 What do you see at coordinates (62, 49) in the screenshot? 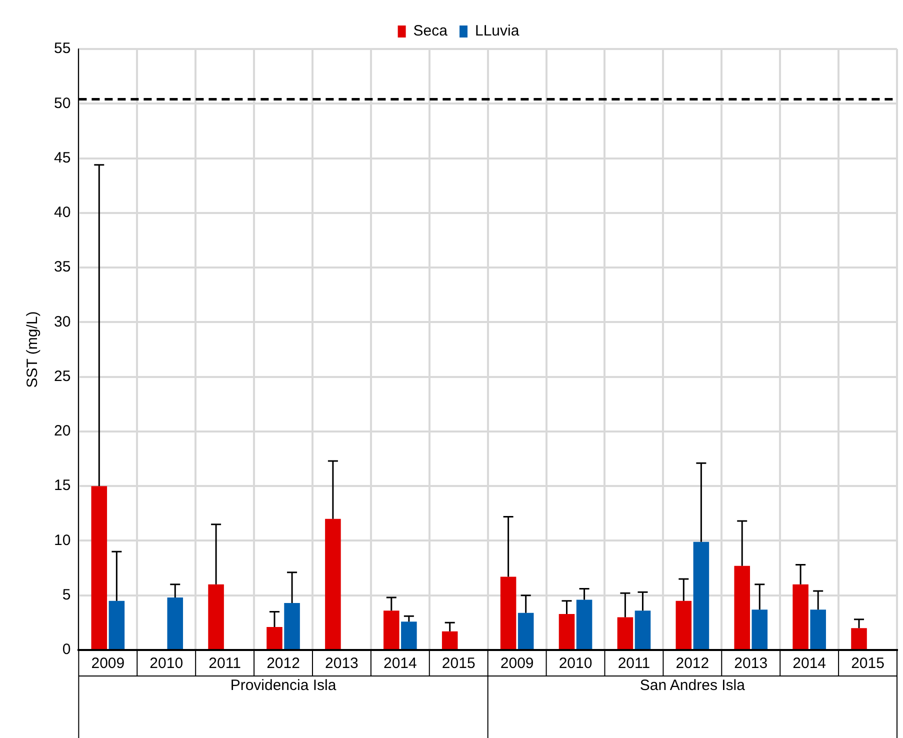
I see `y-tick-label: 55` at bounding box center [62, 49].